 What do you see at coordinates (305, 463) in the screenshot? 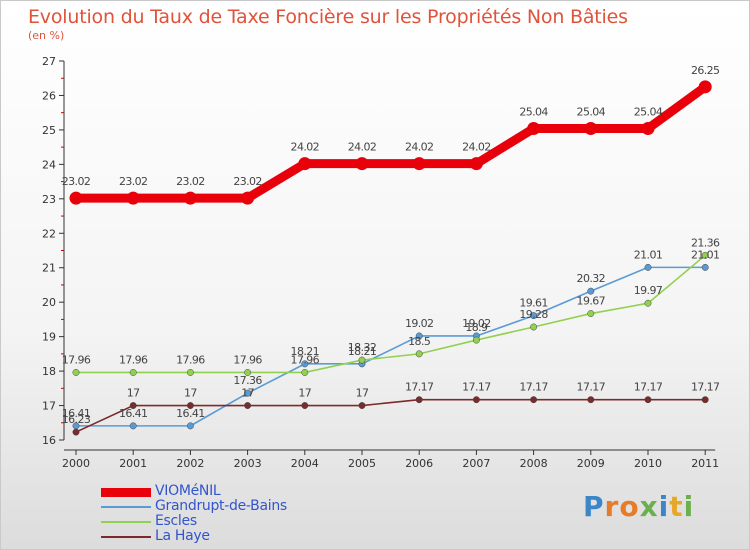
I see `x-tick-label: 2004` at bounding box center [305, 463].